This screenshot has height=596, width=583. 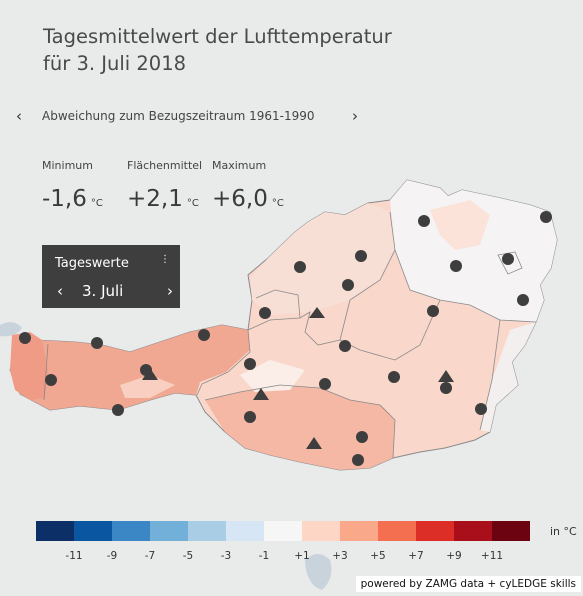 What do you see at coordinates (300, 427) in the screenshot?
I see `carinthia-region` at bounding box center [300, 427].